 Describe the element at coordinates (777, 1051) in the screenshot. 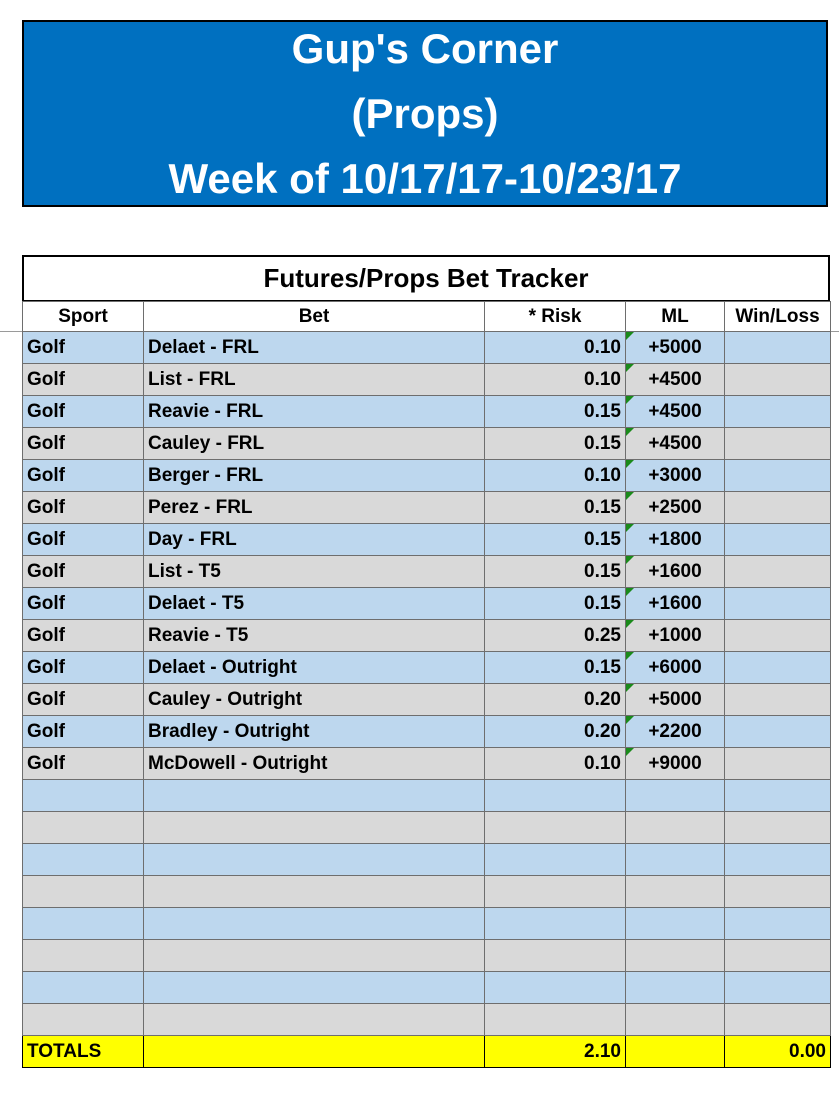

I see `totals-winloss: 0.00` at that location.